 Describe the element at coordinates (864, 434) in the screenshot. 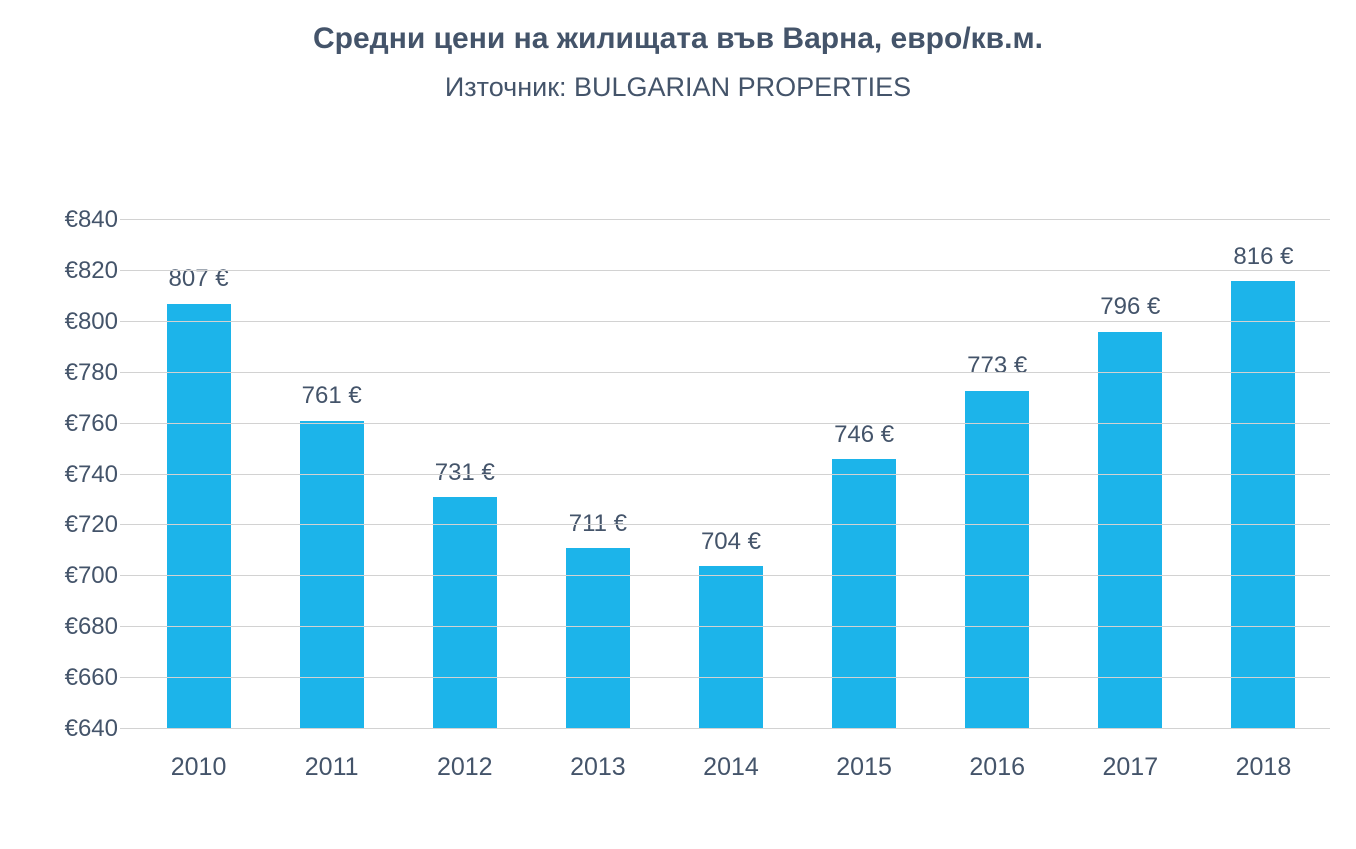

I see `bar-value-label: 746 €` at that location.